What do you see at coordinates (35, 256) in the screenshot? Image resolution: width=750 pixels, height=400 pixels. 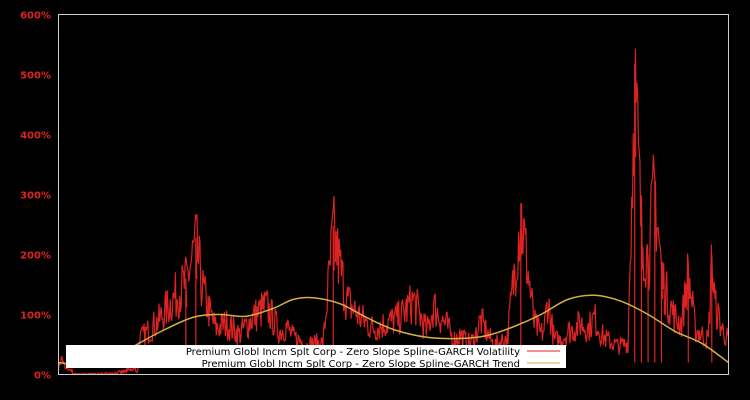 I see `y-tick-label: 200%` at bounding box center [35, 256].